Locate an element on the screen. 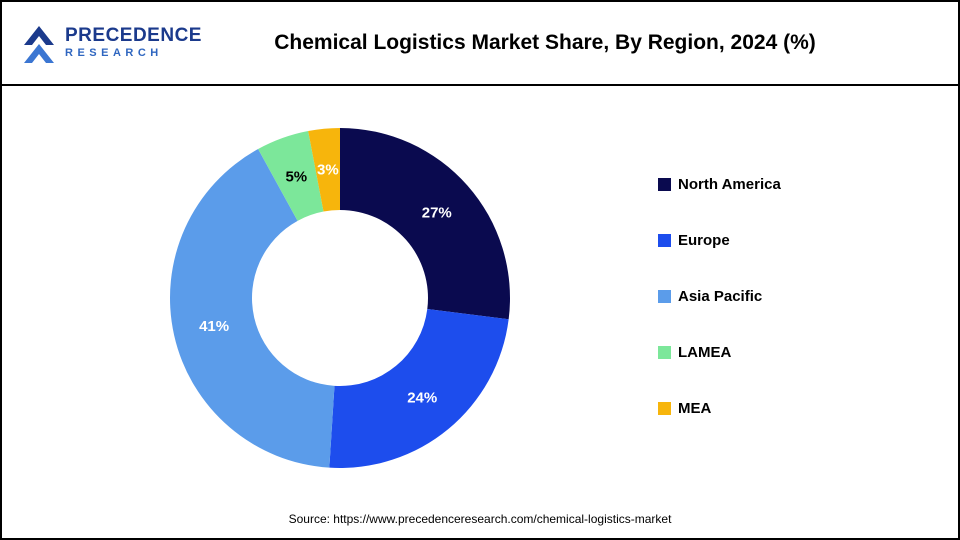  logo-text: PRECEDENCE RESEARCH is located at coordinates (133, 42).